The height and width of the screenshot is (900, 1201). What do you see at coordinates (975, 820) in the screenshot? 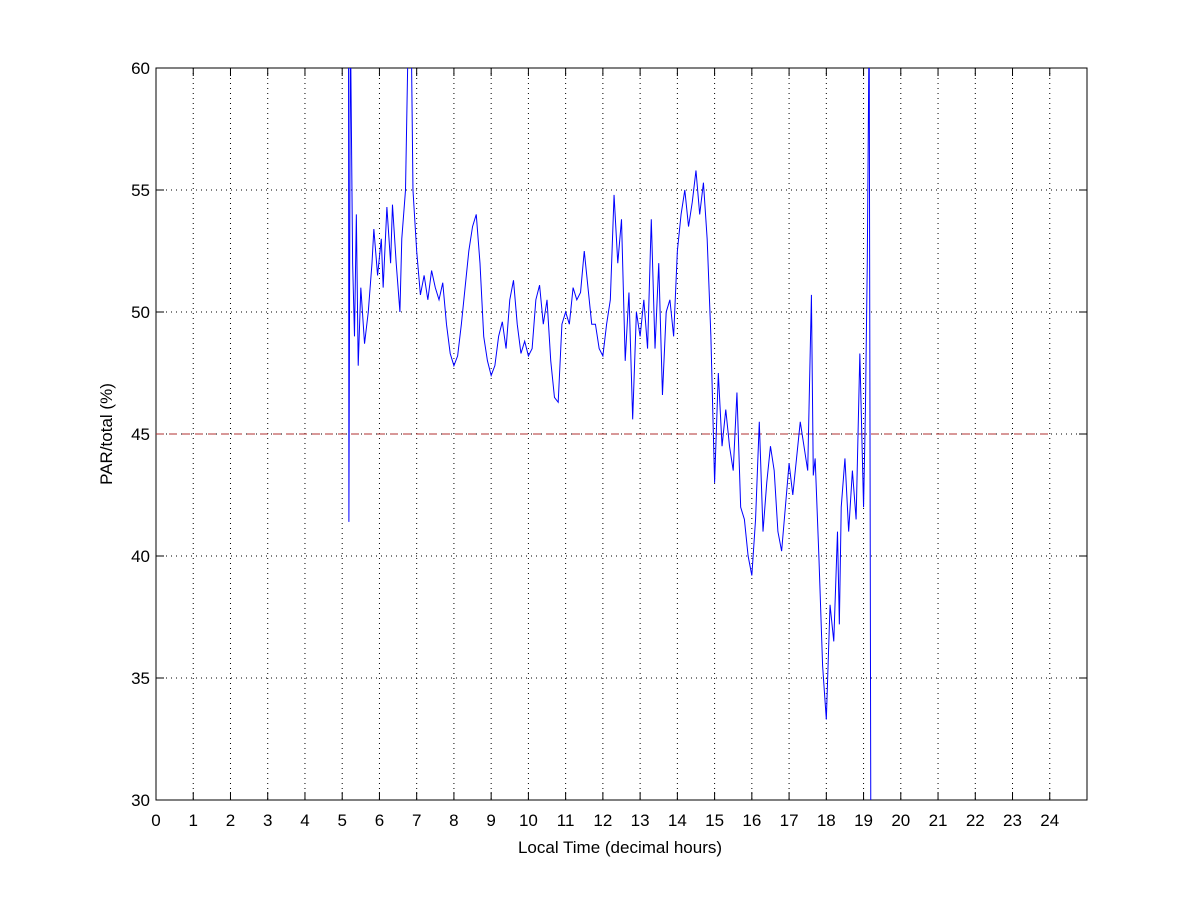
I see `x-tick-label: 22` at bounding box center [975, 820].